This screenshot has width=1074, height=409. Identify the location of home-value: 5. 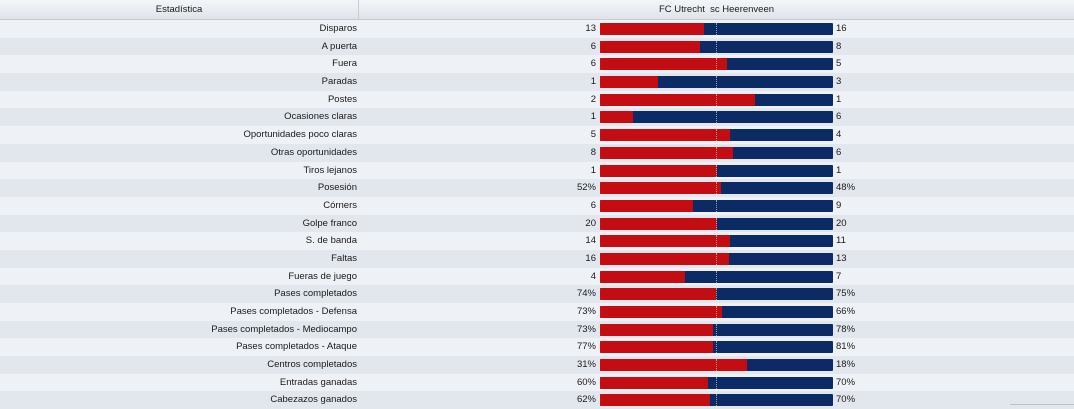
(593, 135).